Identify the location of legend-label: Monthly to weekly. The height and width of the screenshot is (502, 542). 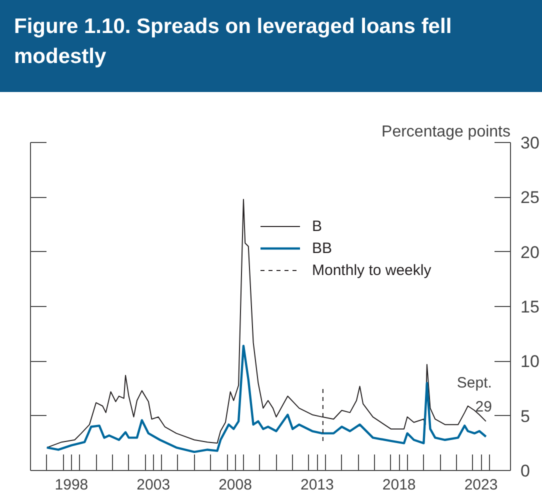
(372, 270).